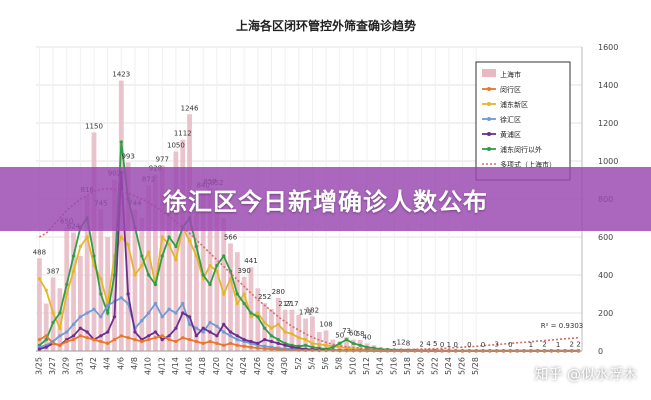 This screenshot has width=651, height=400. Describe the element at coordinates (585, 375) in the screenshot. I see `watermark: 知乎 @似水浮木` at that location.